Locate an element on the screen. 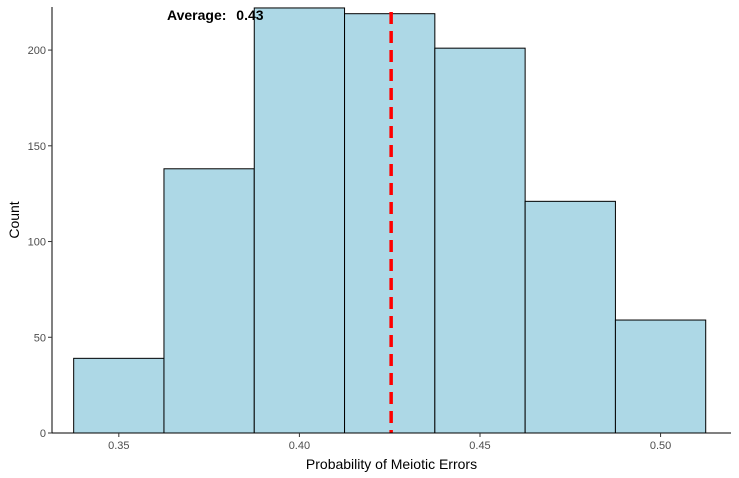 This screenshot has height=478, width=739. y-tick-label: 50 is located at coordinates (40, 338).